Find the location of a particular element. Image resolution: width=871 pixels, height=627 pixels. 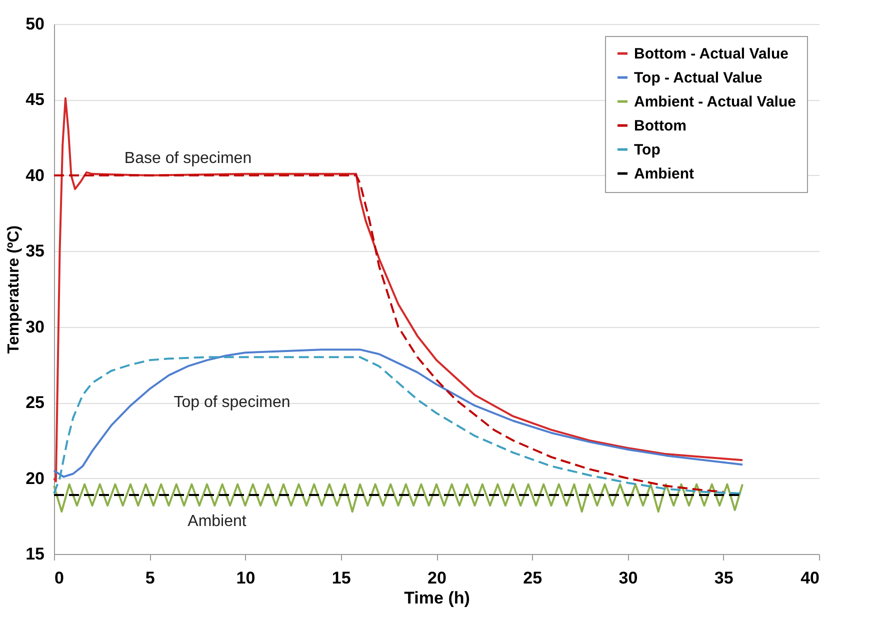

y-tick-label: 40 is located at coordinates (35, 175).